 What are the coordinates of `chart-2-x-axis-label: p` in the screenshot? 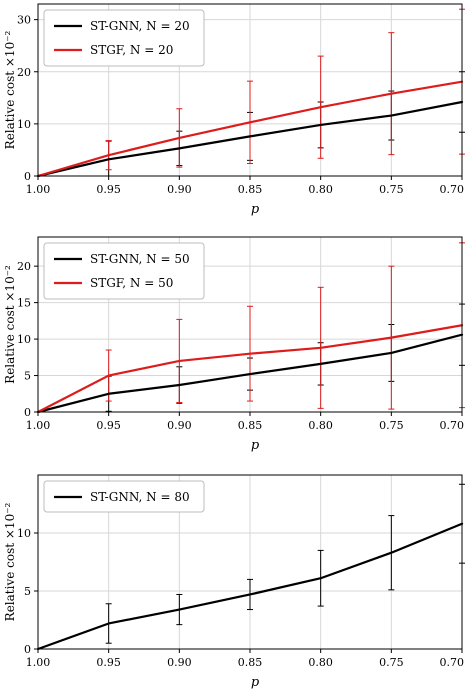 It's located at (255, 682).